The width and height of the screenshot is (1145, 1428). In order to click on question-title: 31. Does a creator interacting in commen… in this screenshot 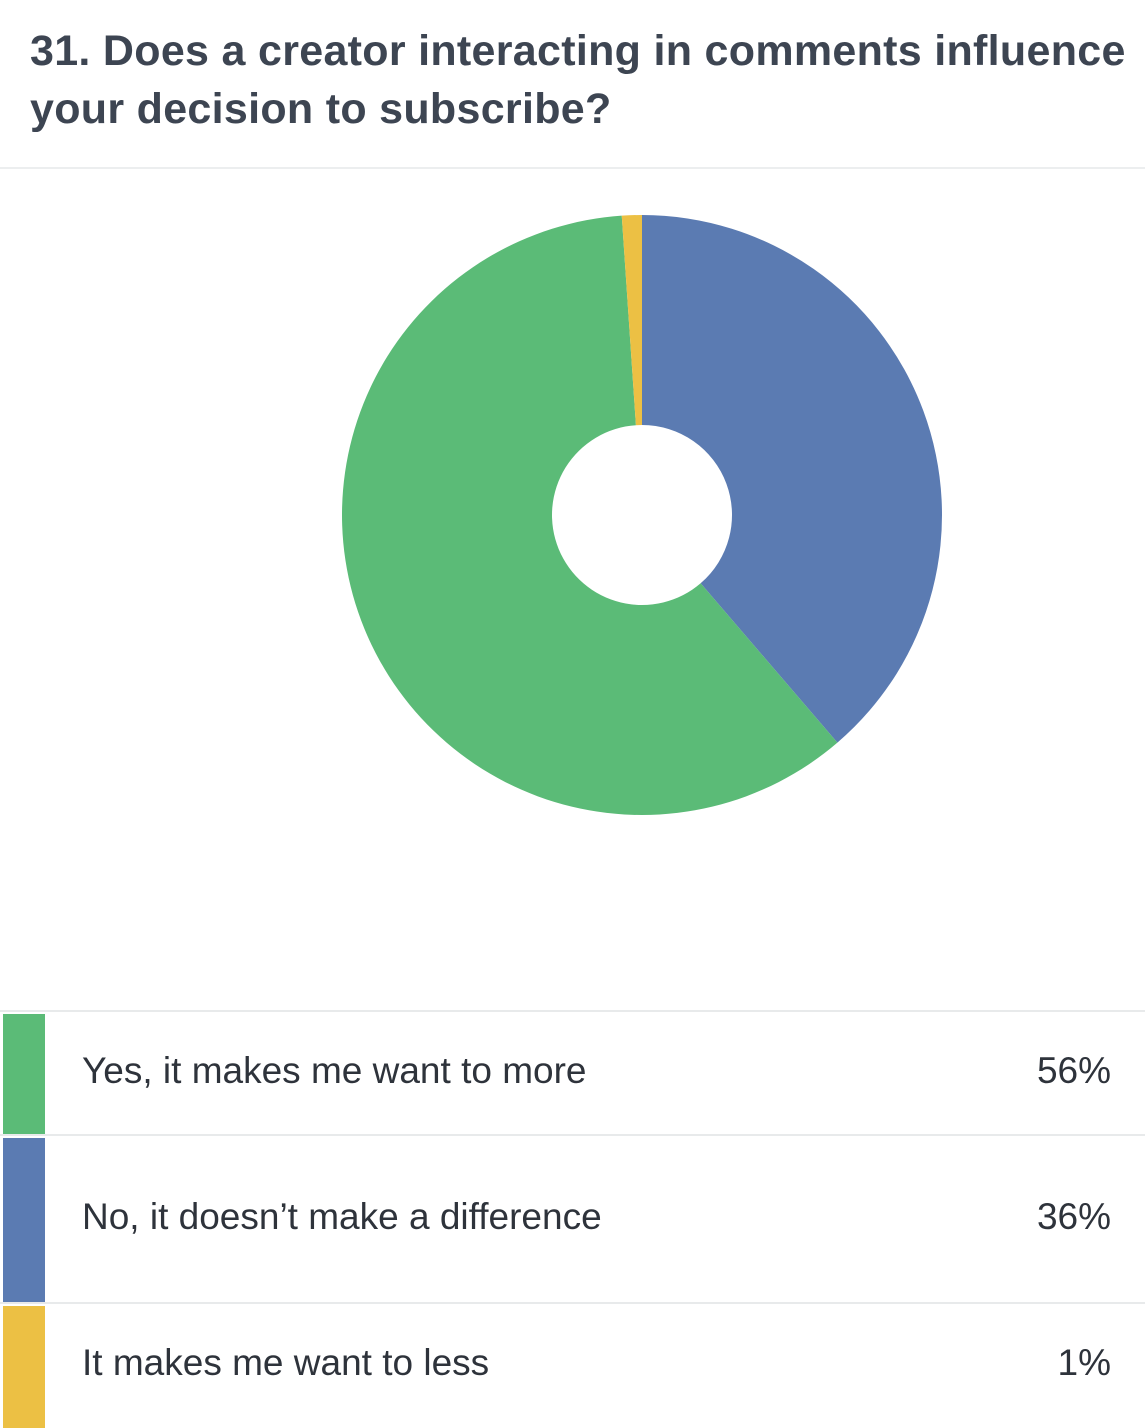, I will do `click(578, 80)`.